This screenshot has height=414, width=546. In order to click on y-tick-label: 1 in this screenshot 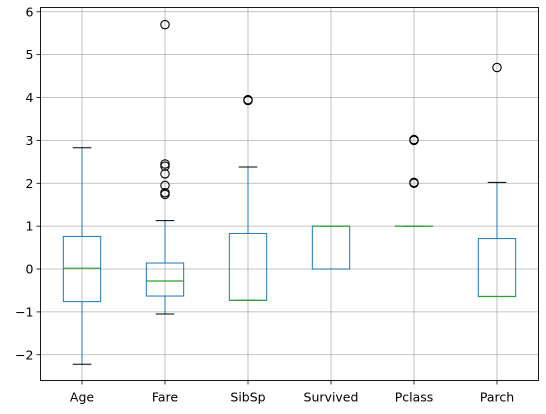, I will do `click(30, 226)`.